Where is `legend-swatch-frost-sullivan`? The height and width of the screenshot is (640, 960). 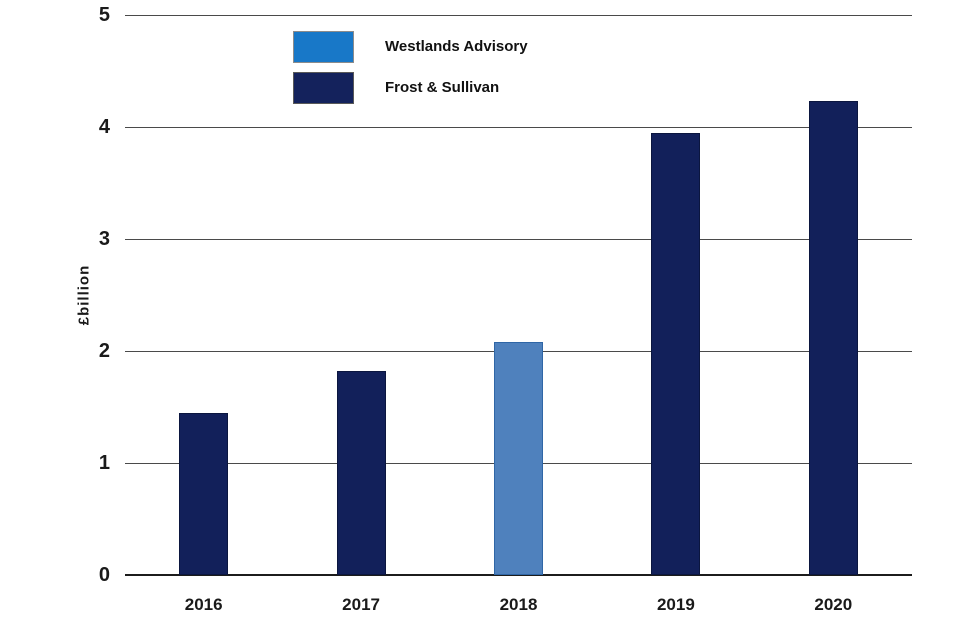
legend-swatch-frost-sullivan is located at coordinates (323, 88).